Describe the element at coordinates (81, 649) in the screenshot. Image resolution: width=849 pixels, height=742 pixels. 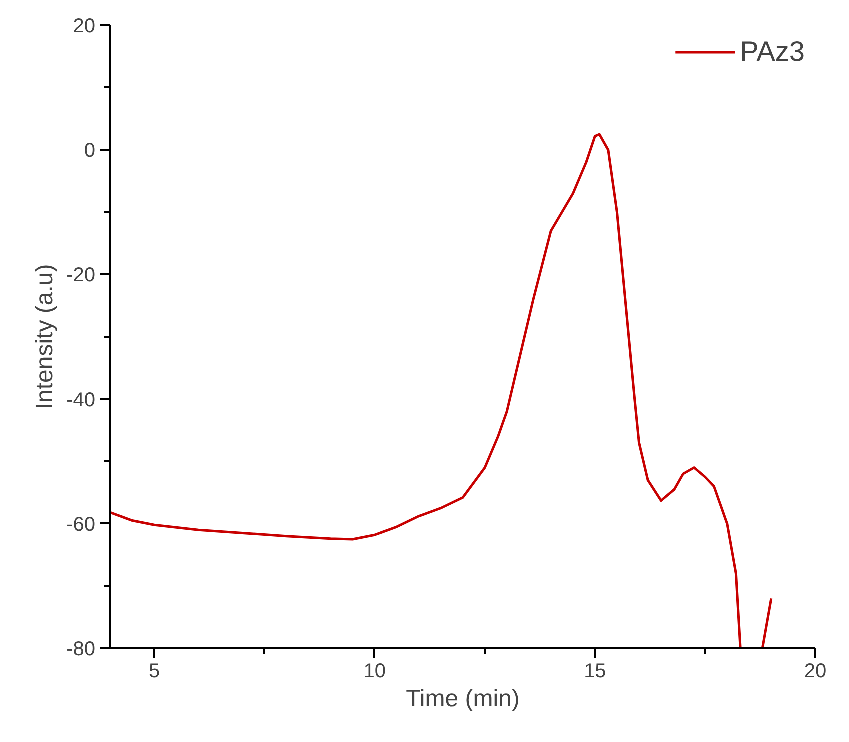
I see `y-tick-label: -80` at that location.